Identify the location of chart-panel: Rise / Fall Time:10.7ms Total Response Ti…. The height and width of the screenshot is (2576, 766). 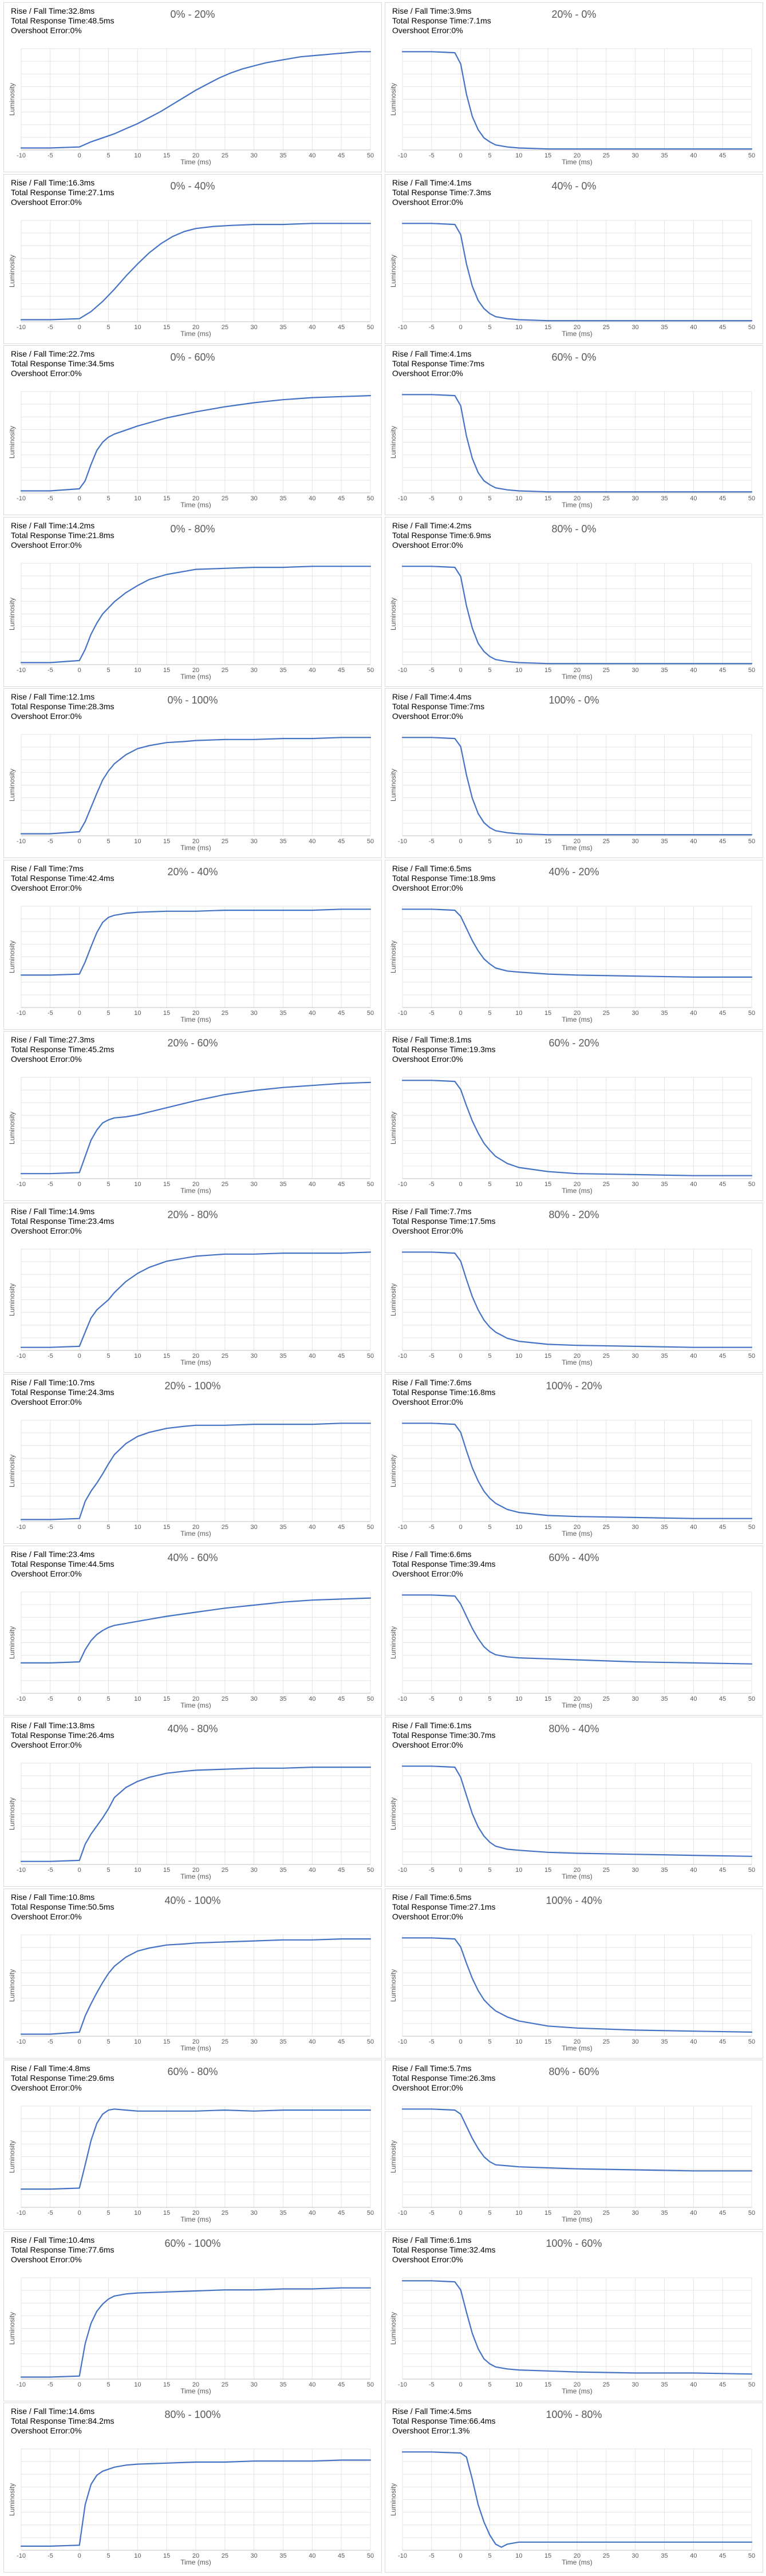
(192, 1459).